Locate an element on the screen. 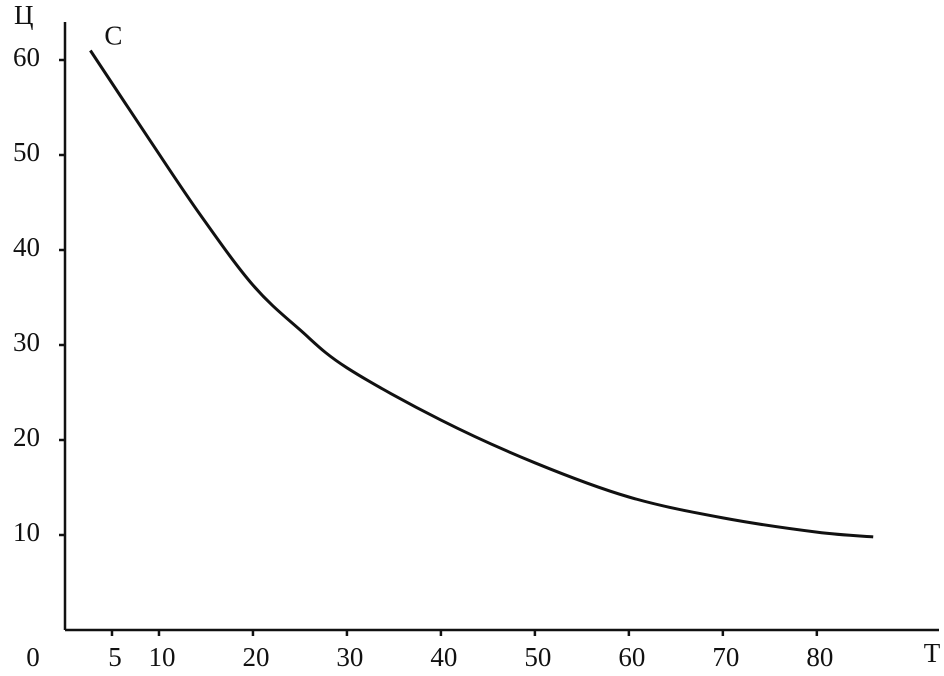 The image size is (944, 676). x-tick-label: 20 is located at coordinates (255, 657).